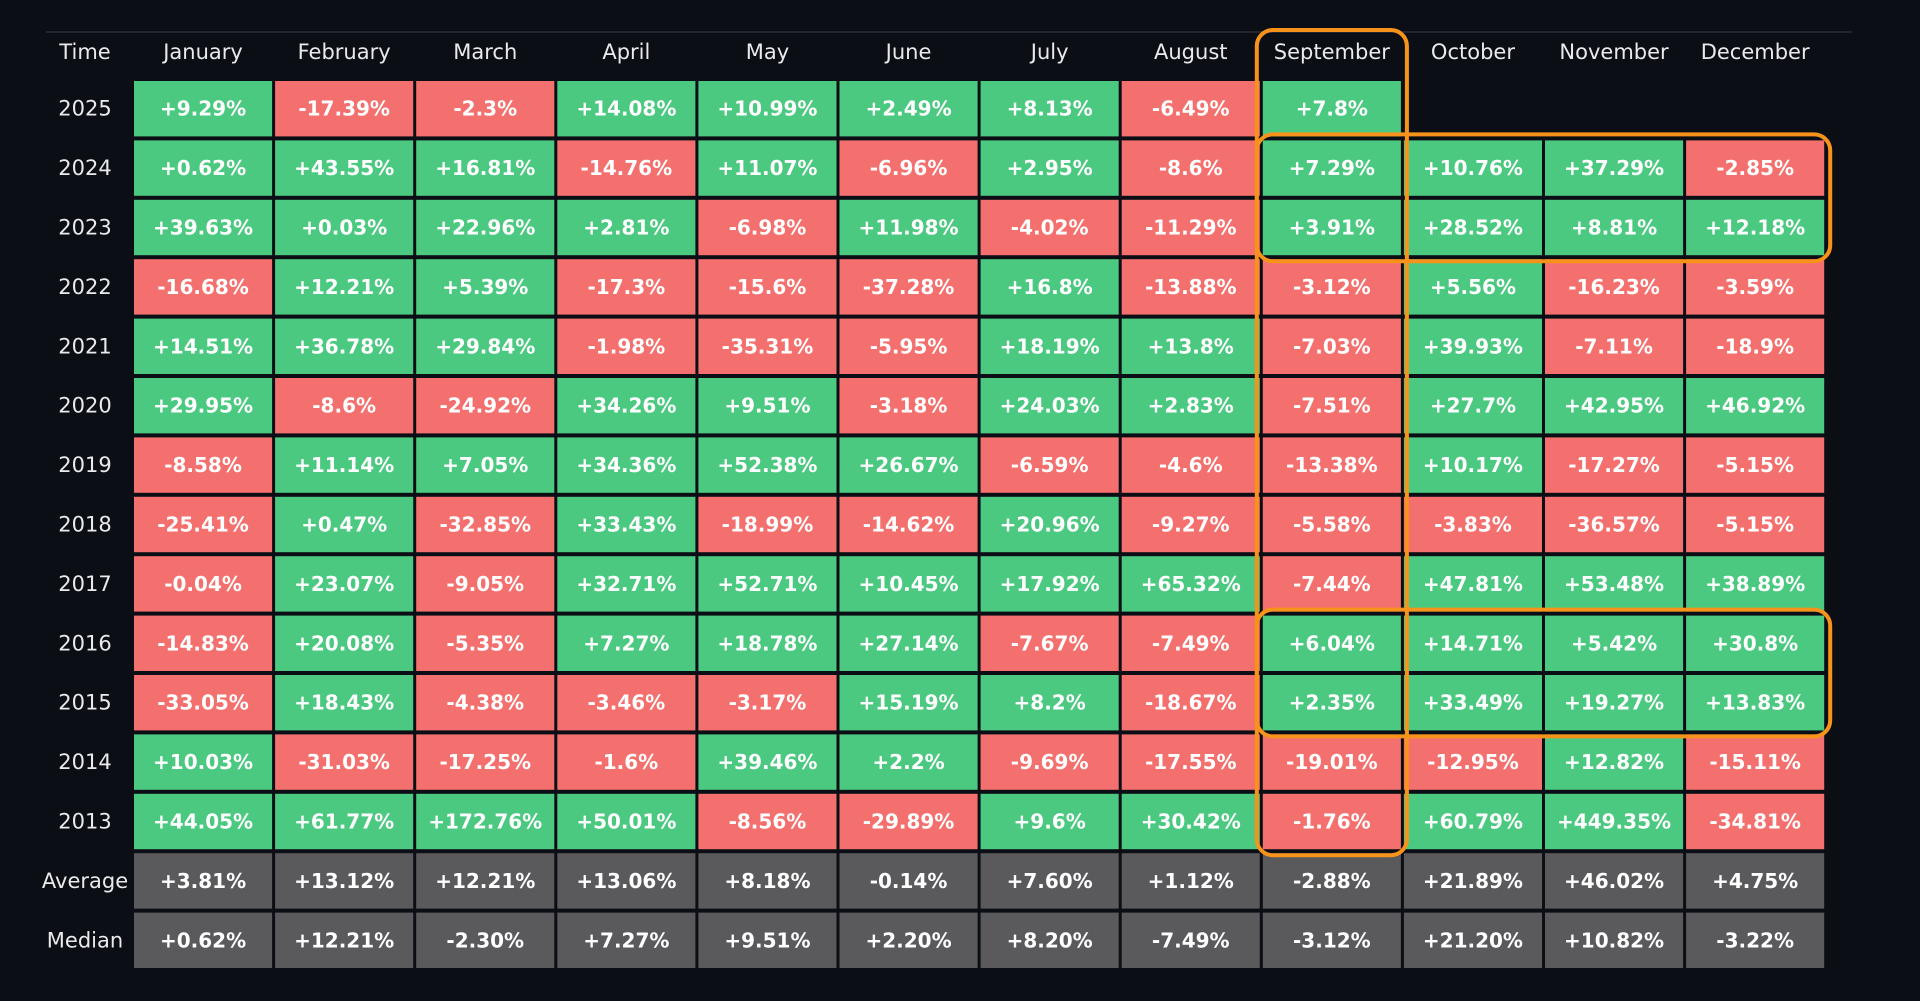 Image resolution: width=1920 pixels, height=1001 pixels. Describe the element at coordinates (1472, 524) in the screenshot. I see `cell-2018-october` at that location.